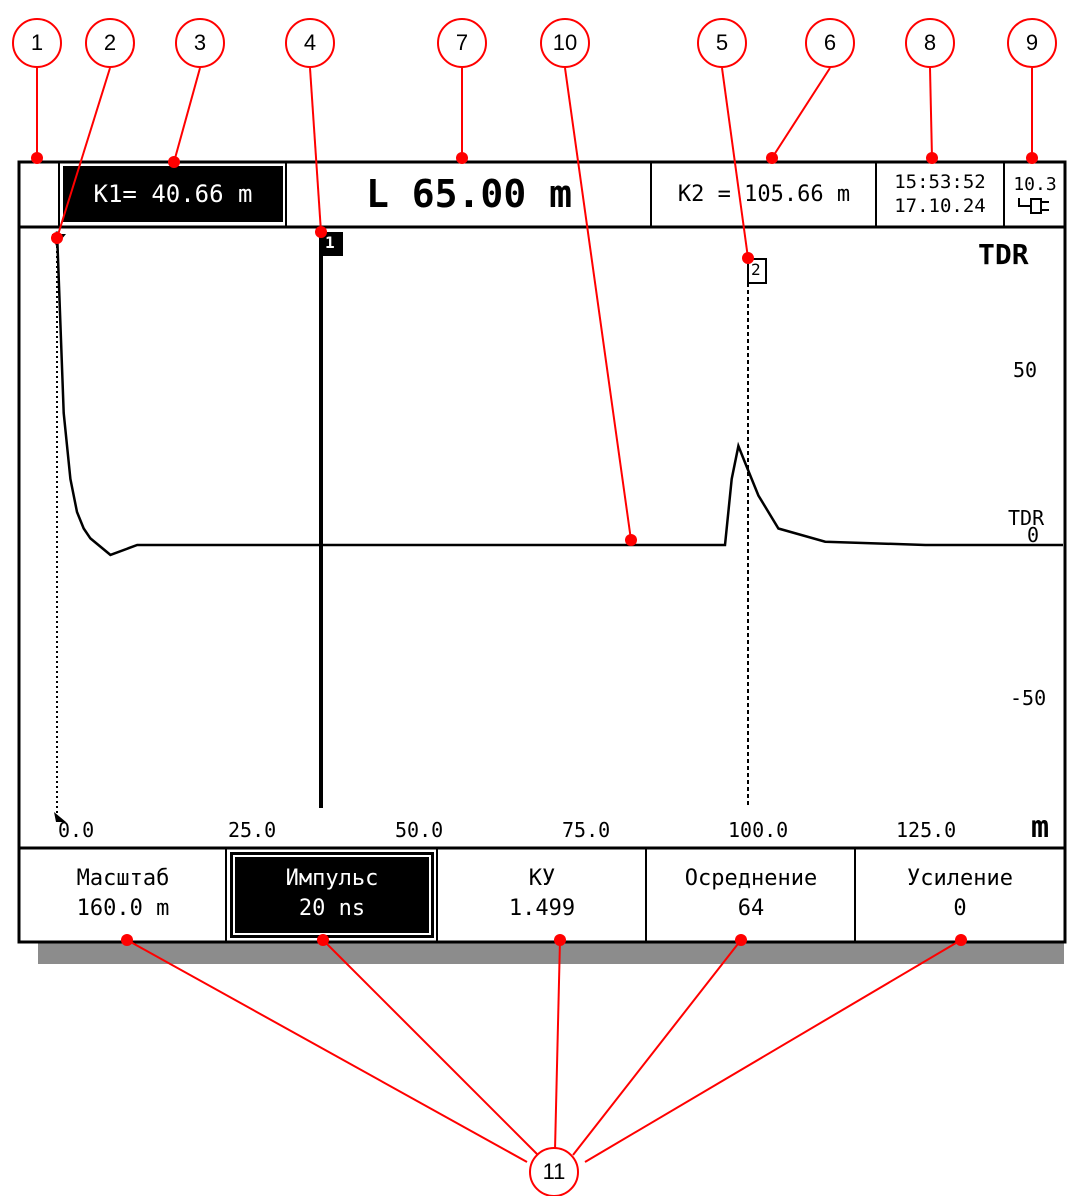 The image size is (1067, 1196). What do you see at coordinates (960, 894) in the screenshot?
I see `softkey-gain: Усиление 0` at bounding box center [960, 894].